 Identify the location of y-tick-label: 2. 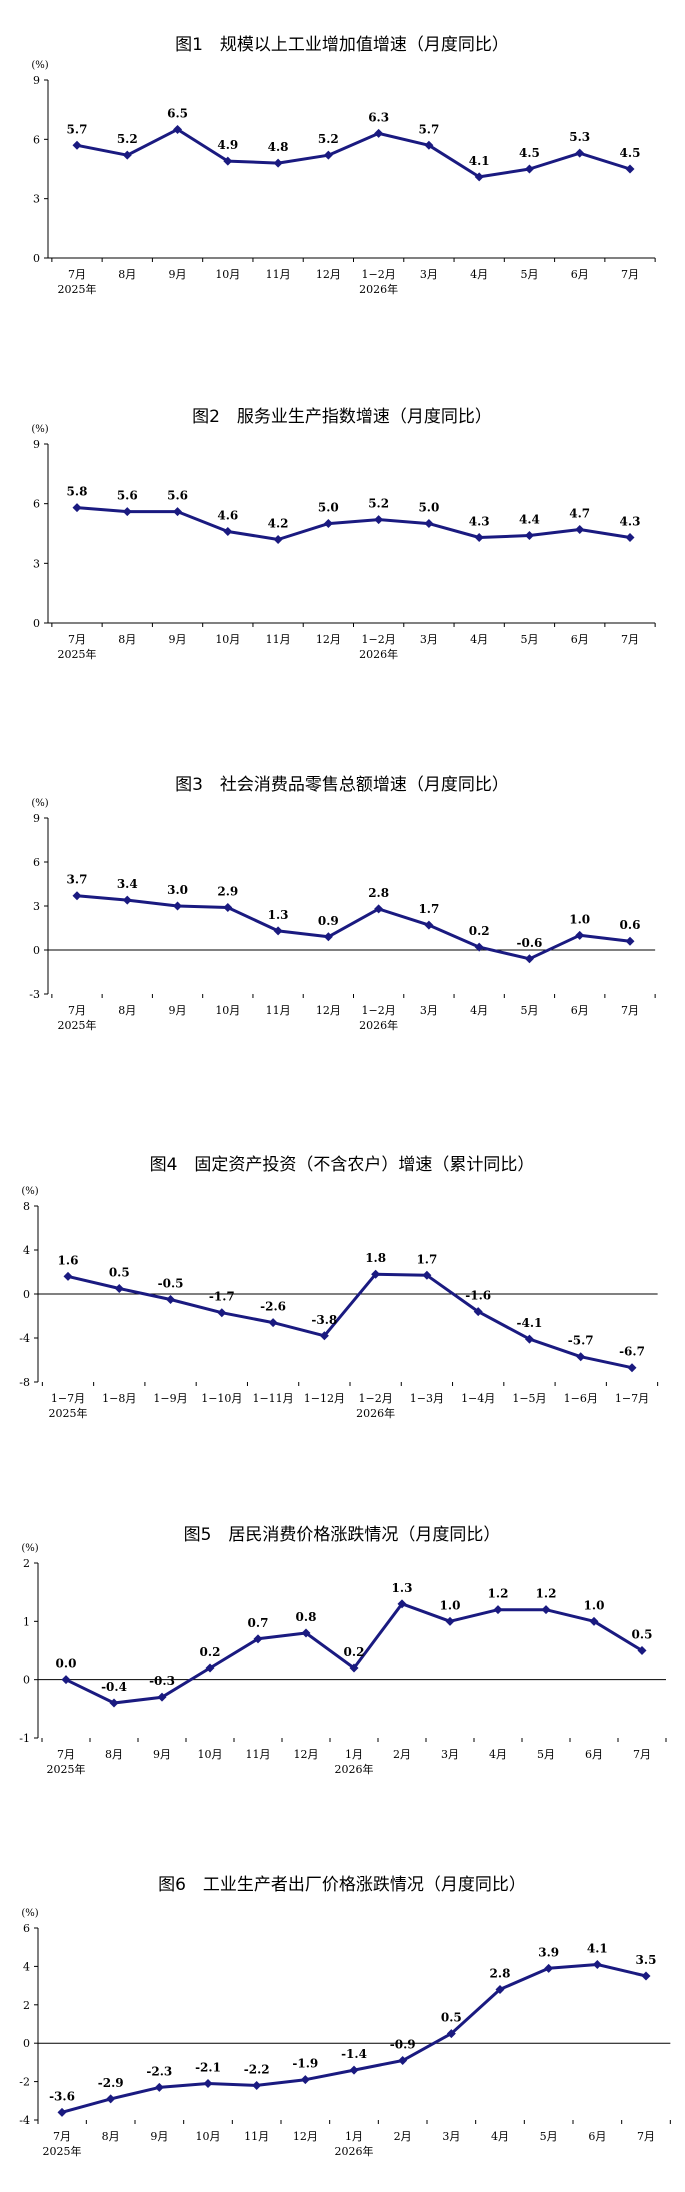
(26, 1563).